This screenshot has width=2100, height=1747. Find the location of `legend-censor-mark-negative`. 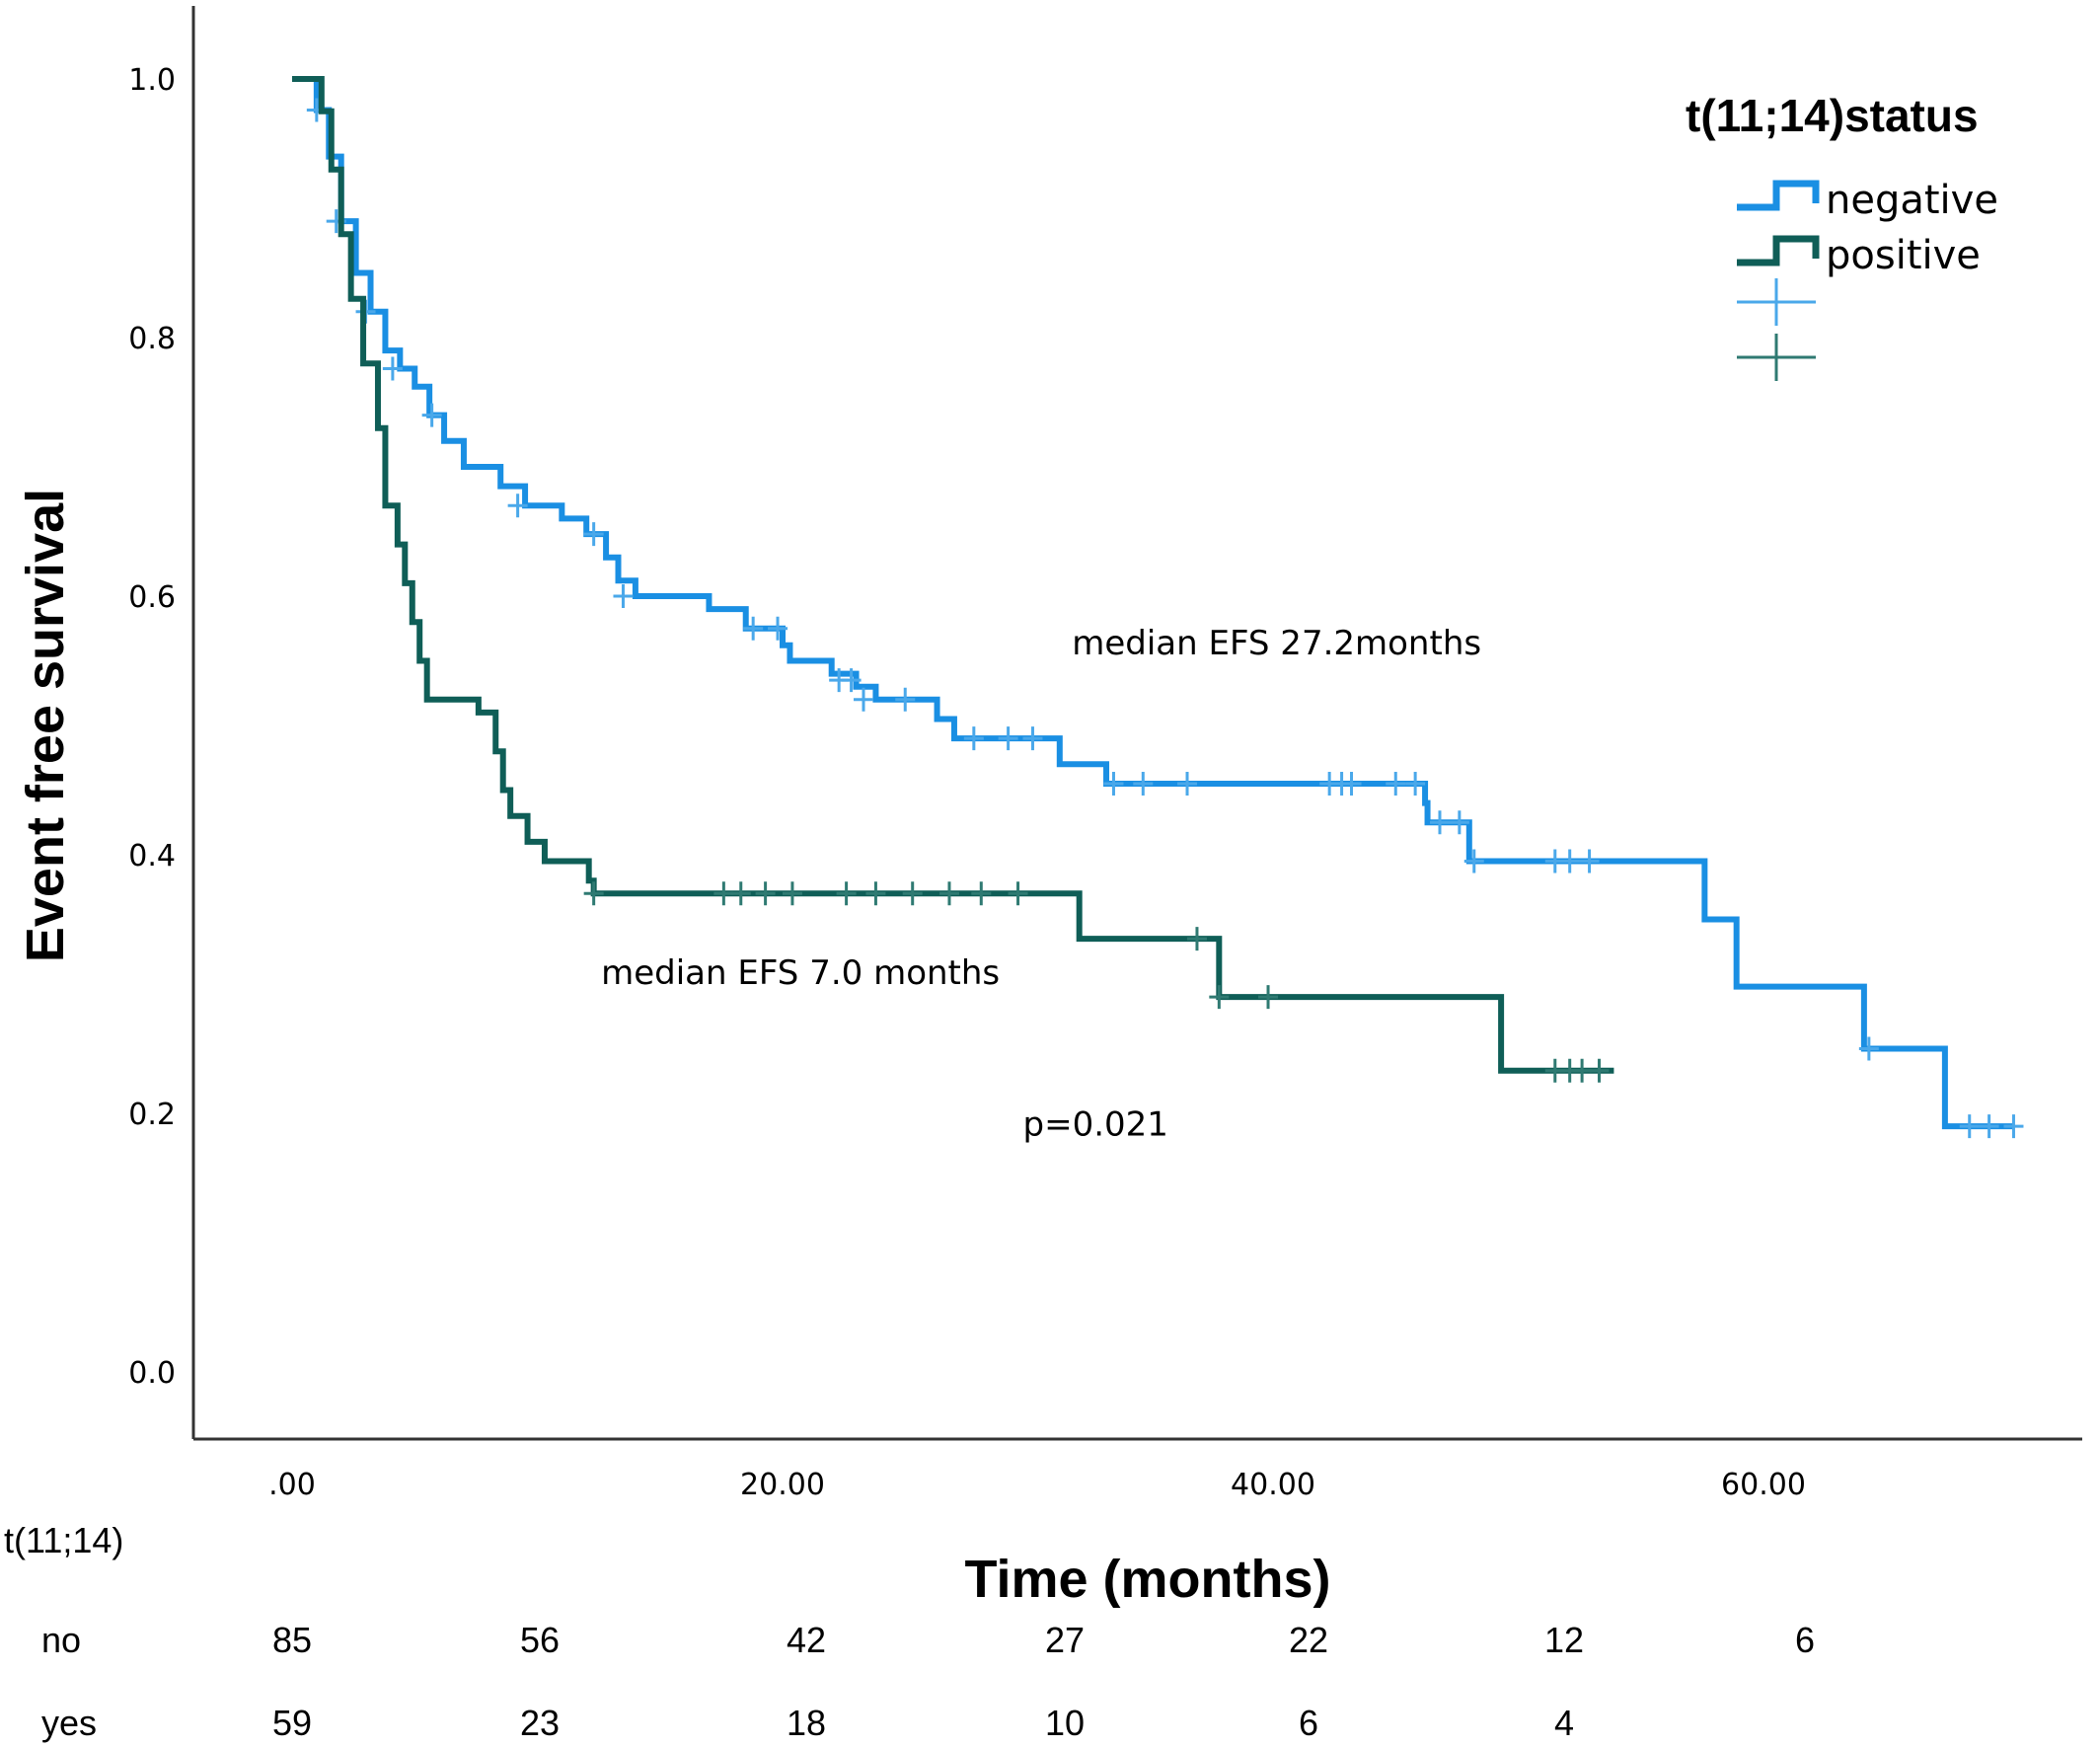

legend-censor-mark-negative is located at coordinates (1776, 302).